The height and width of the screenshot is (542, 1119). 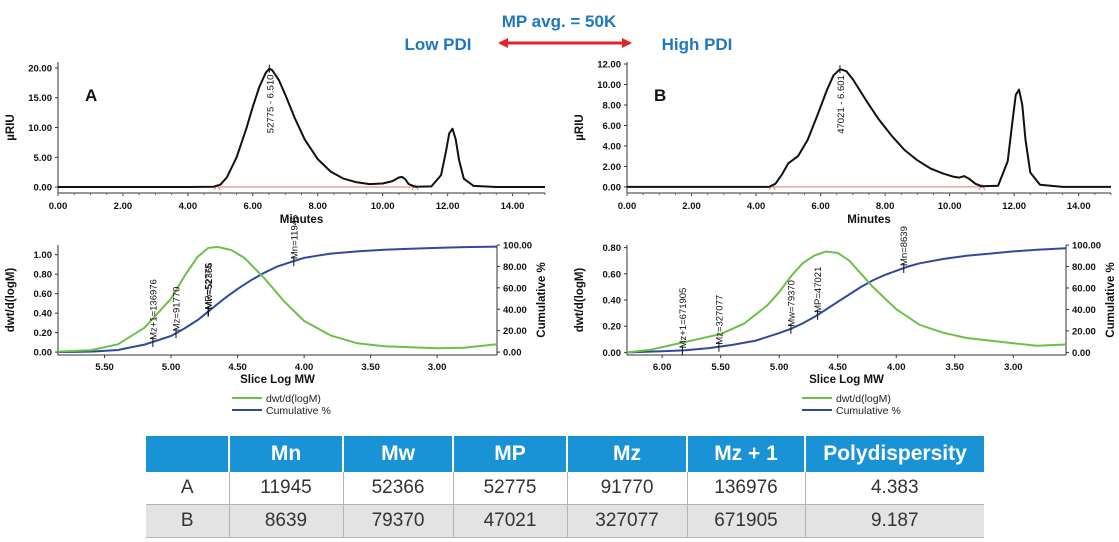 I want to click on marker-label: Mw=52366, so click(x=209, y=286).